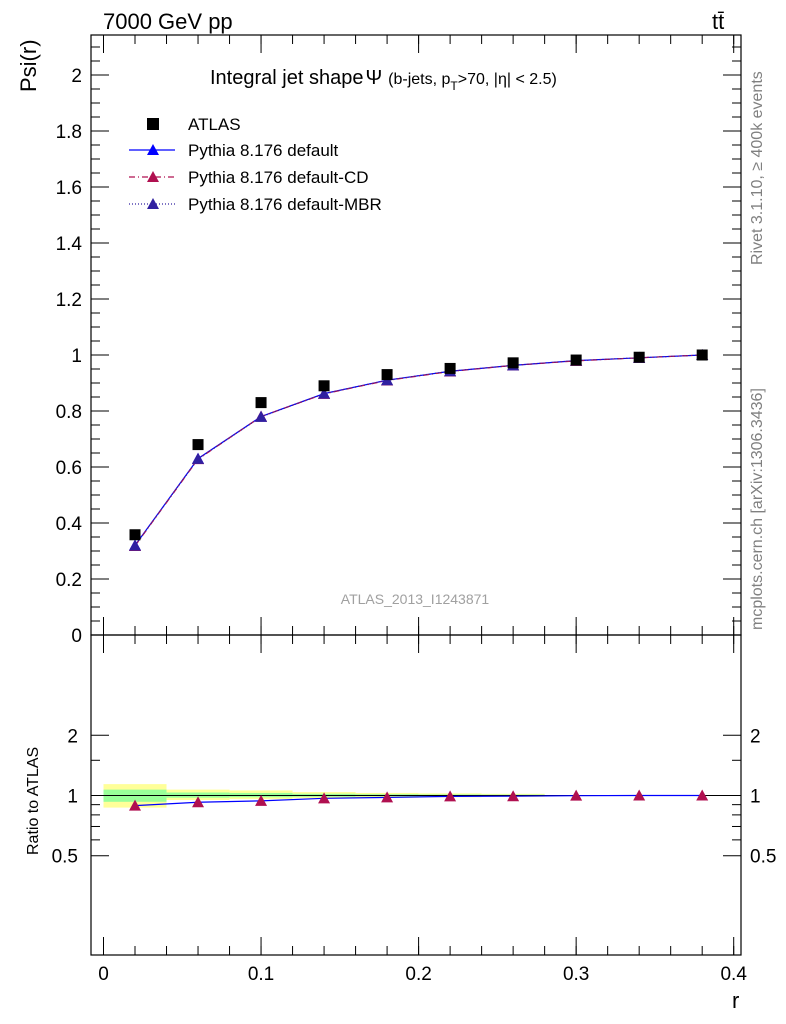  What do you see at coordinates (735, 1000) in the screenshot?
I see `x-axis-title: r` at bounding box center [735, 1000].